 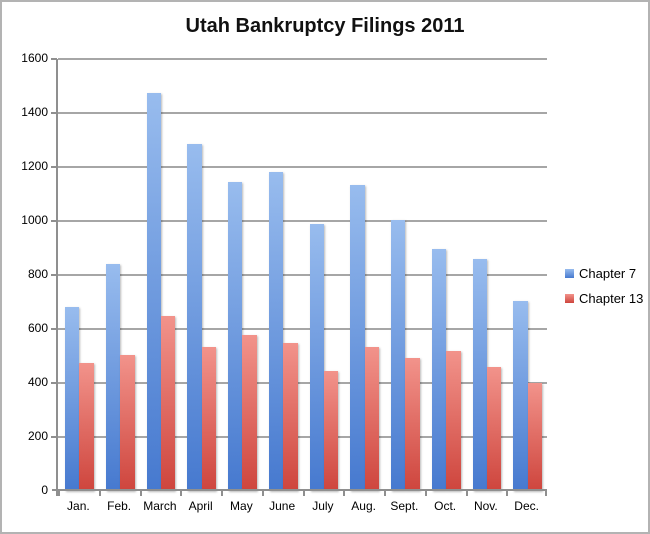 I want to click on bar-group-feb, so click(x=119, y=275).